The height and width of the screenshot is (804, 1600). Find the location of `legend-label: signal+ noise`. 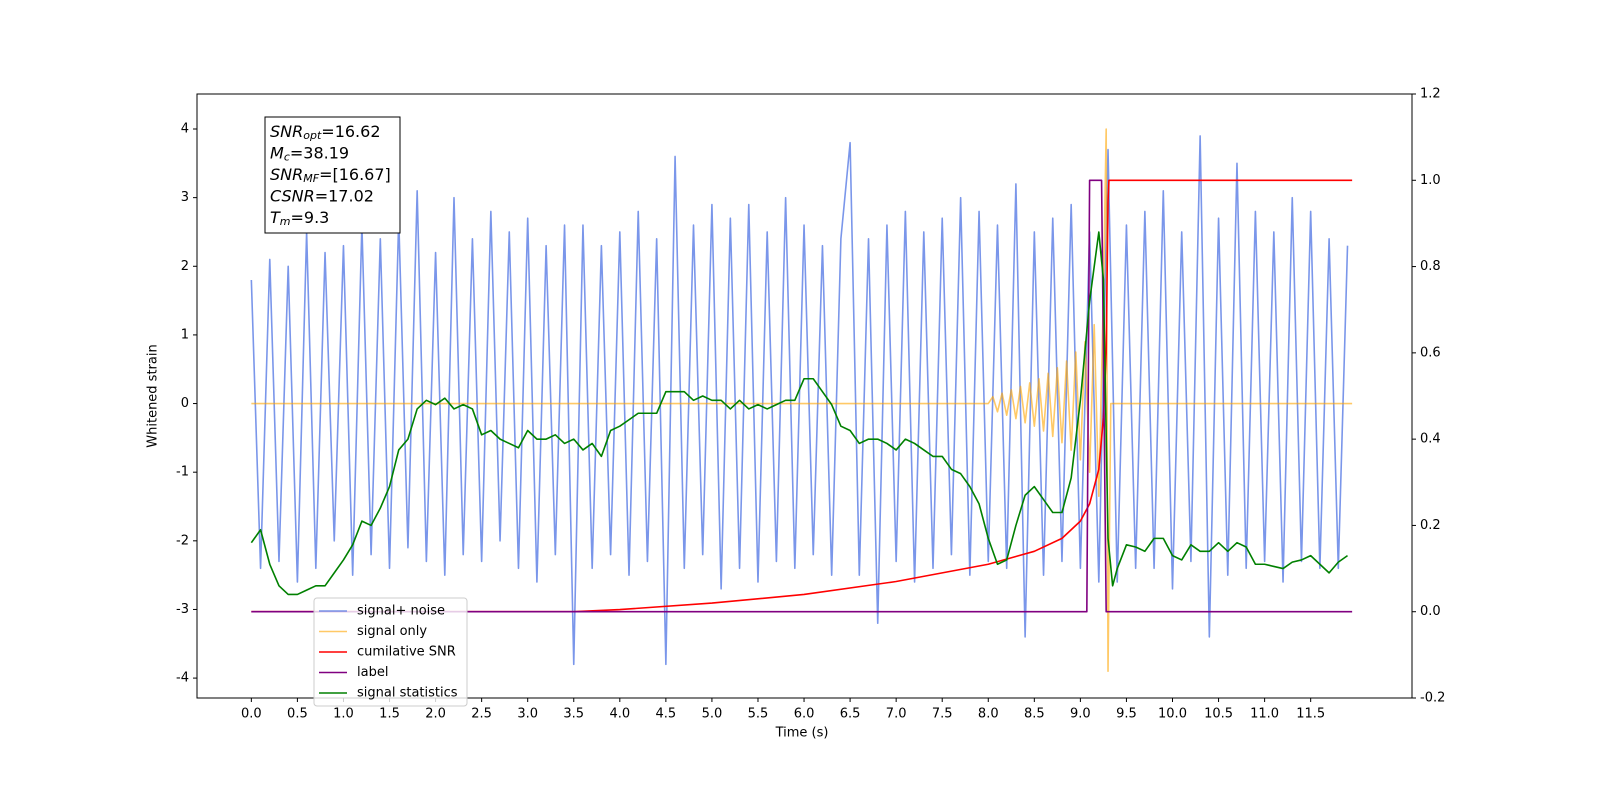

legend-label: signal+ noise is located at coordinates (401, 611).